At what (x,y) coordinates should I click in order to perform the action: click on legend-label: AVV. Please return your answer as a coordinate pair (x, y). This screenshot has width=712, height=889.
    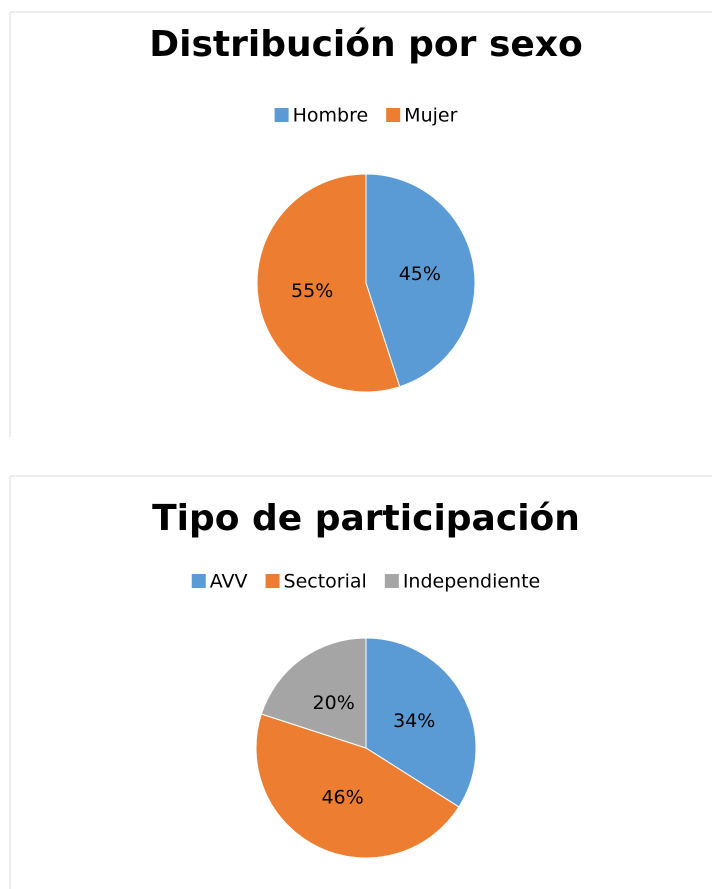
    Looking at the image, I should click on (229, 582).